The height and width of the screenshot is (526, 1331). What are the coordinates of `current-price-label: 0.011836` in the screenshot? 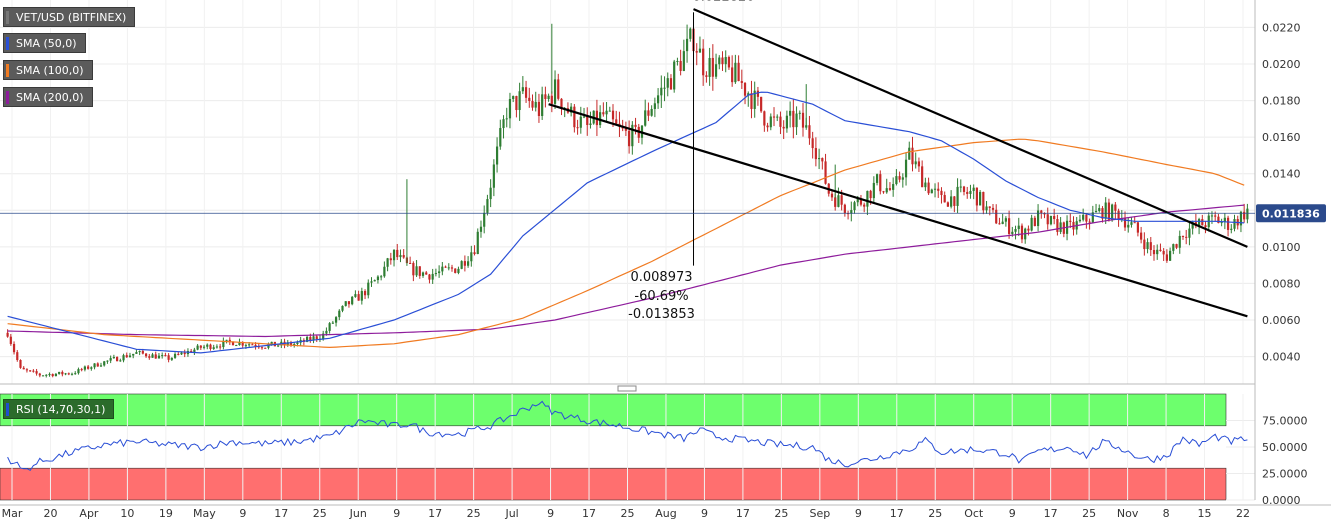 It's located at (1291, 213).